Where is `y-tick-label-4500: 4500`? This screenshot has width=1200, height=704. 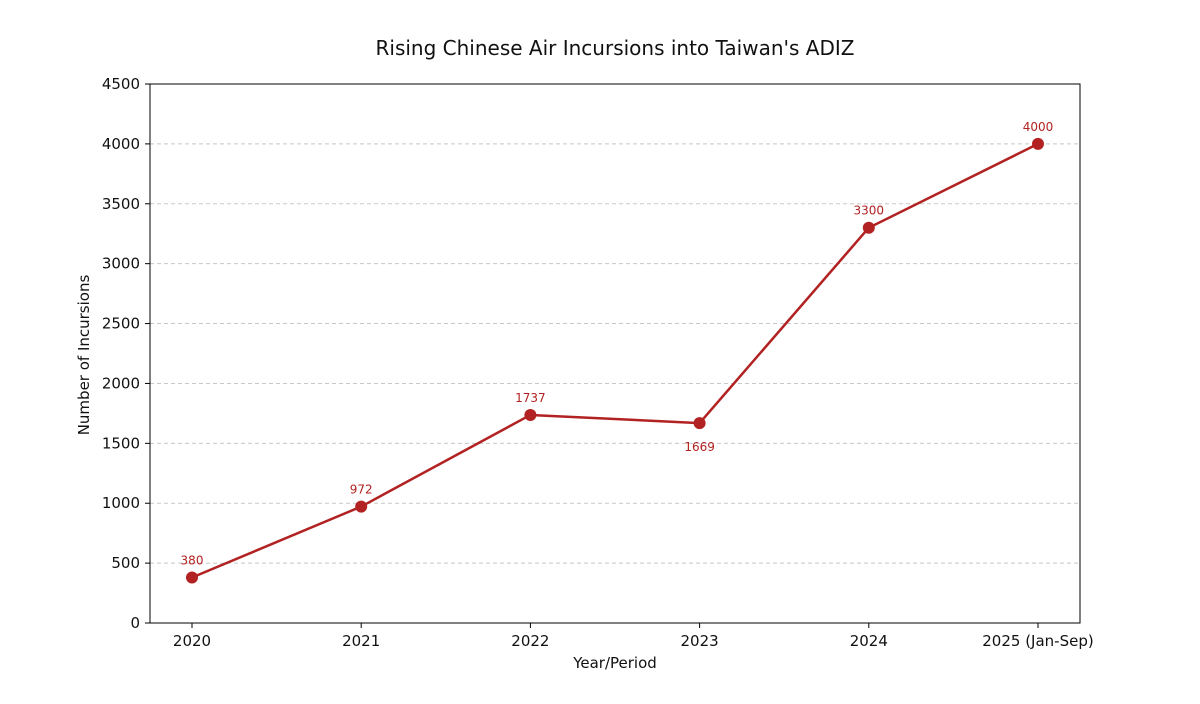 y-tick-label-4500: 4500 is located at coordinates (121, 84).